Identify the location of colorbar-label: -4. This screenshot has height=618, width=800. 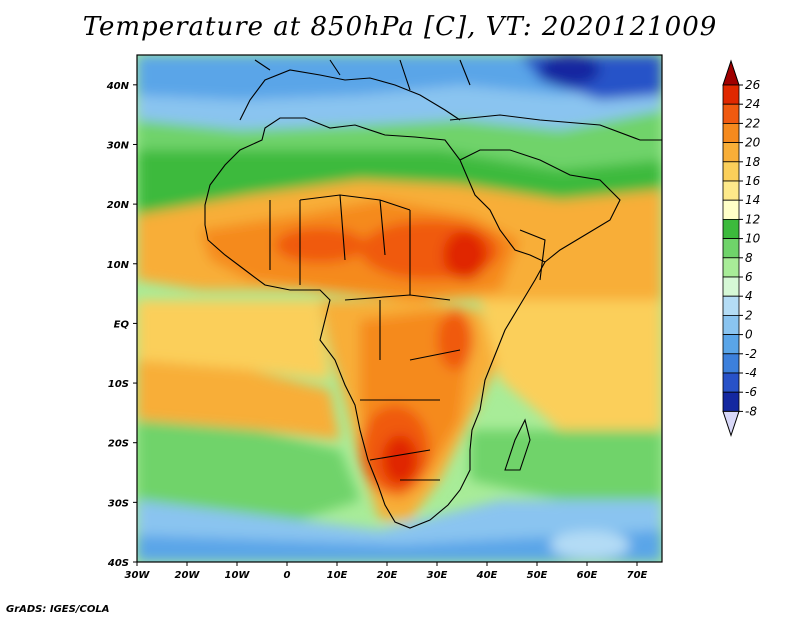
(751, 373).